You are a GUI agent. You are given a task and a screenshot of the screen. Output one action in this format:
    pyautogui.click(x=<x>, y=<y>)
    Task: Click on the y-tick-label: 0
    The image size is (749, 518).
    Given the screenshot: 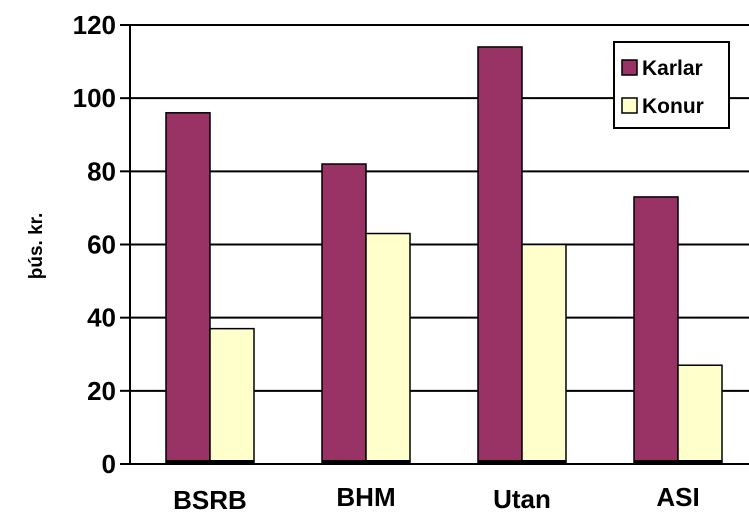 What is the action you would take?
    pyautogui.click(x=109, y=464)
    